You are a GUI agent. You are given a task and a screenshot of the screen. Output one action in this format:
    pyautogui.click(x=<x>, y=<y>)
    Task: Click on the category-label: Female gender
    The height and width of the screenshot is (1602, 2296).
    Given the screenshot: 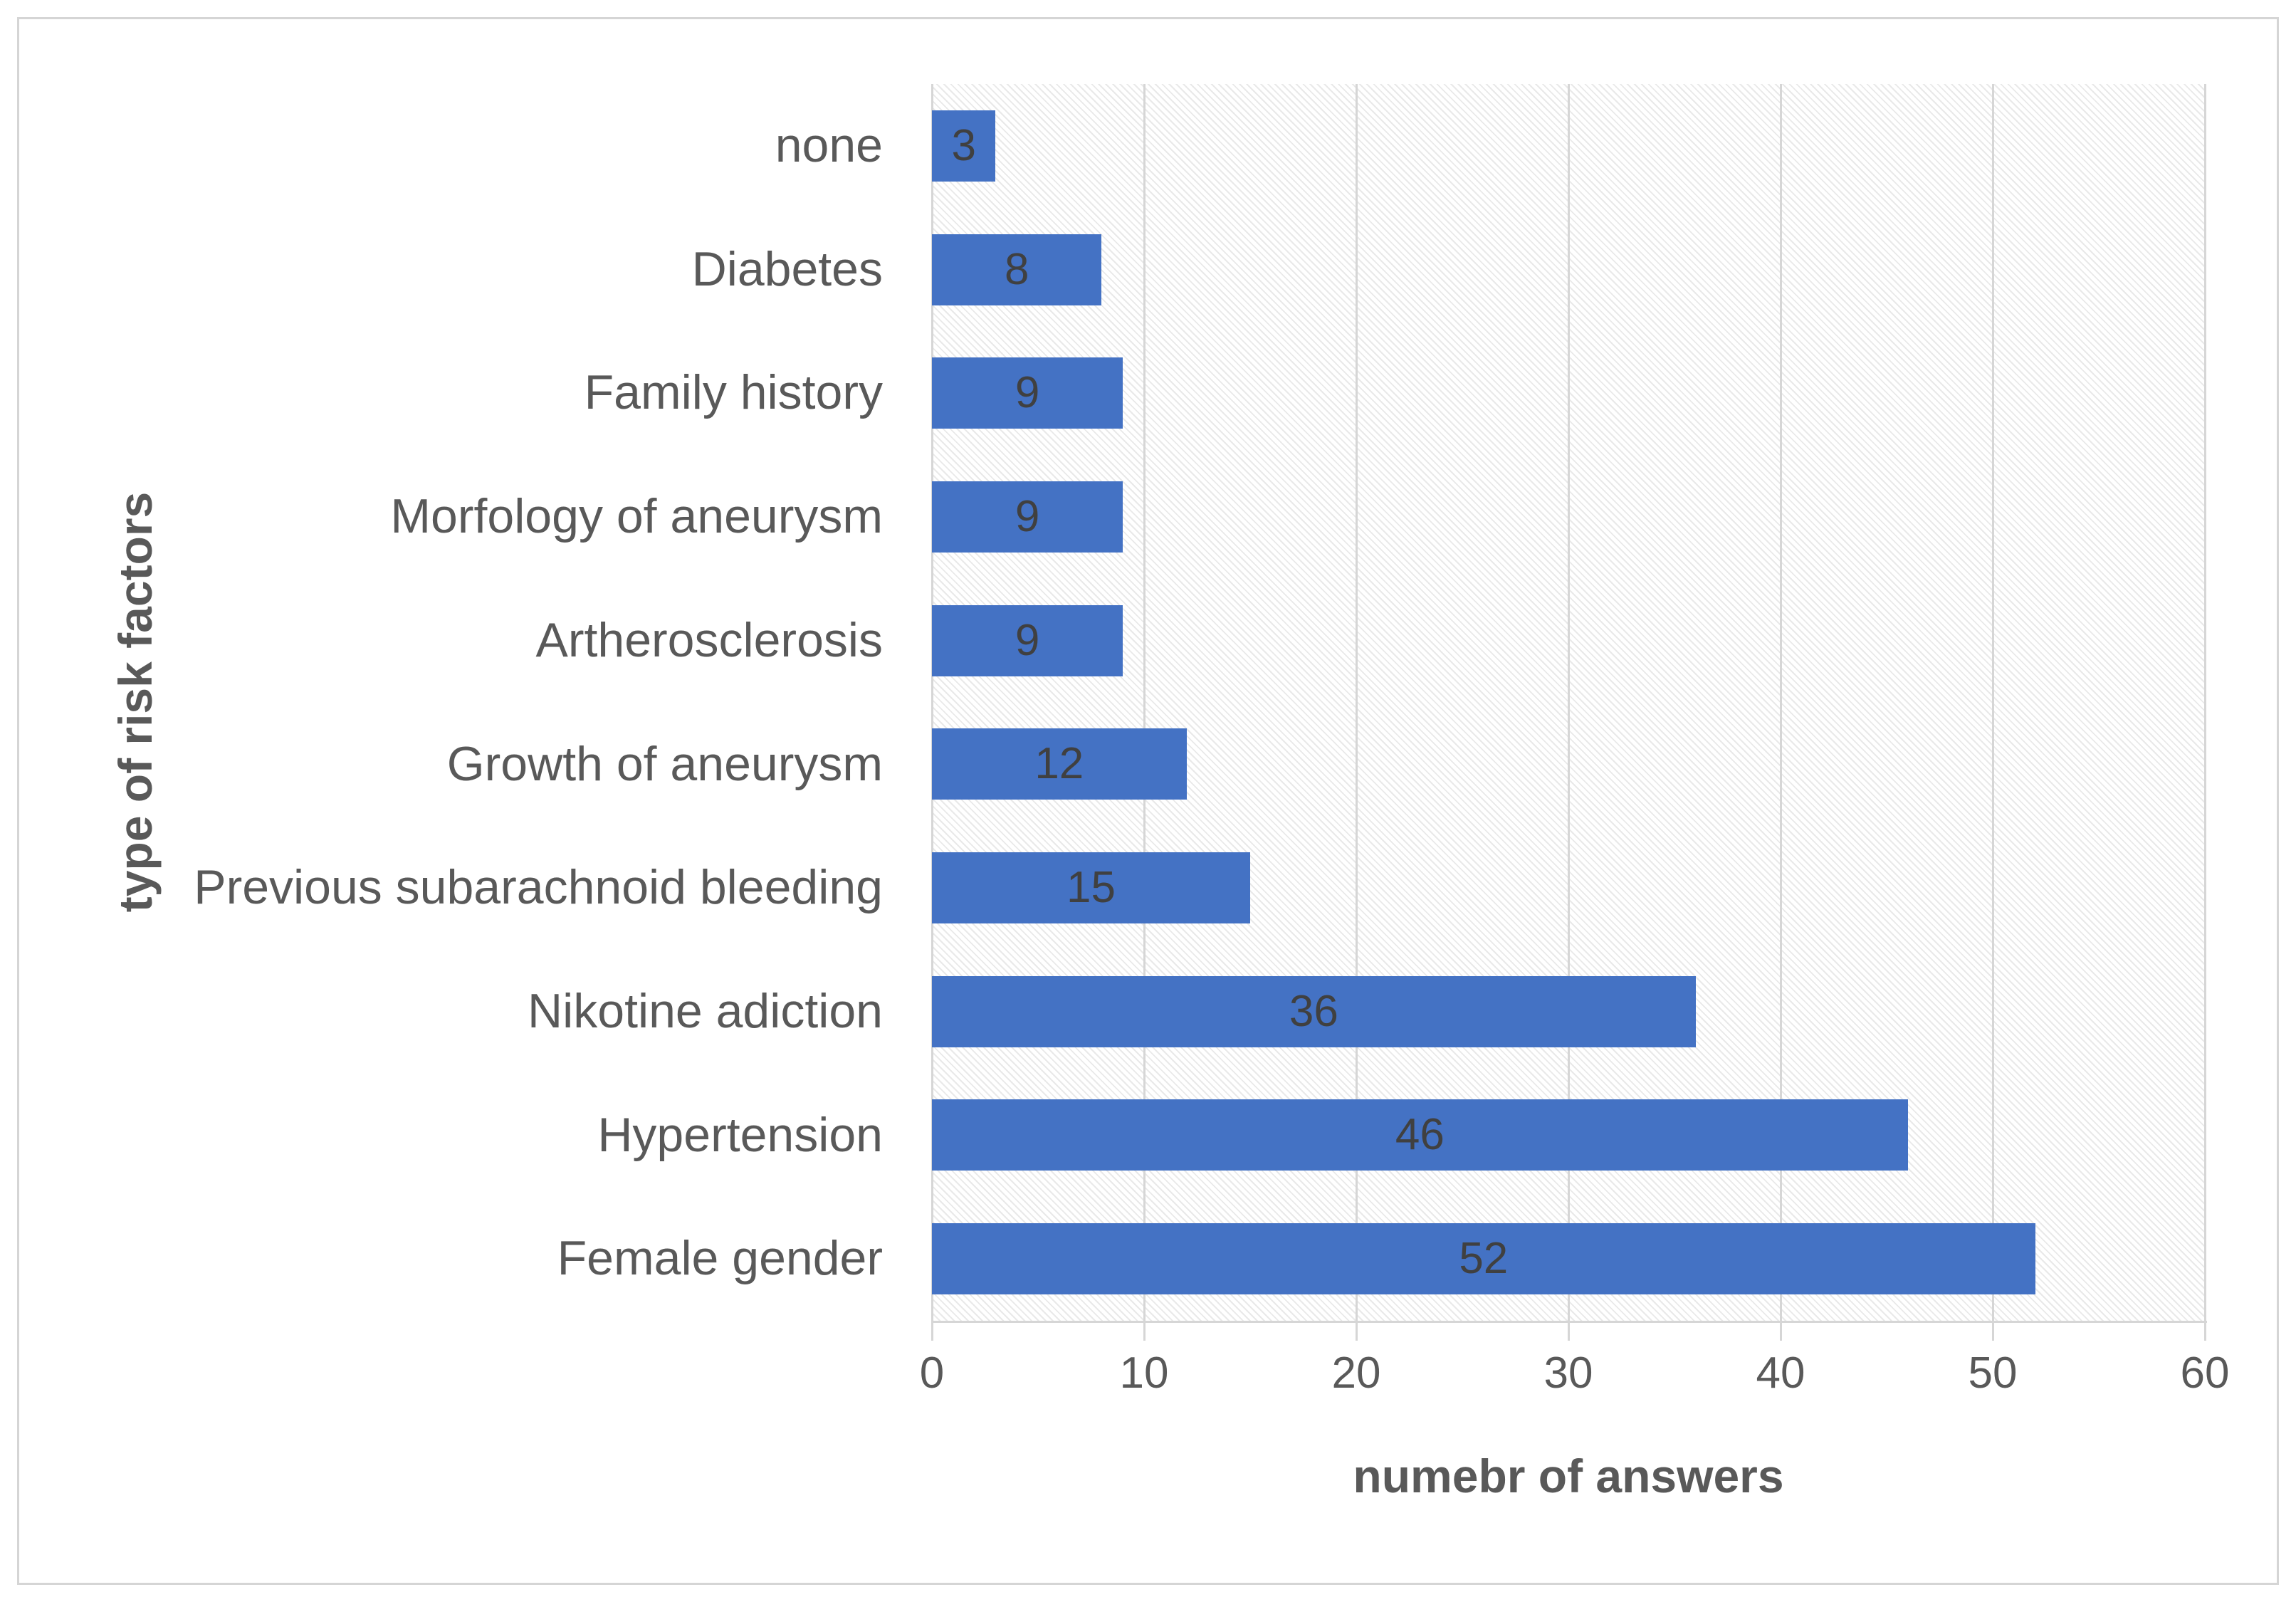 What is the action you would take?
    pyautogui.click(x=720, y=1258)
    